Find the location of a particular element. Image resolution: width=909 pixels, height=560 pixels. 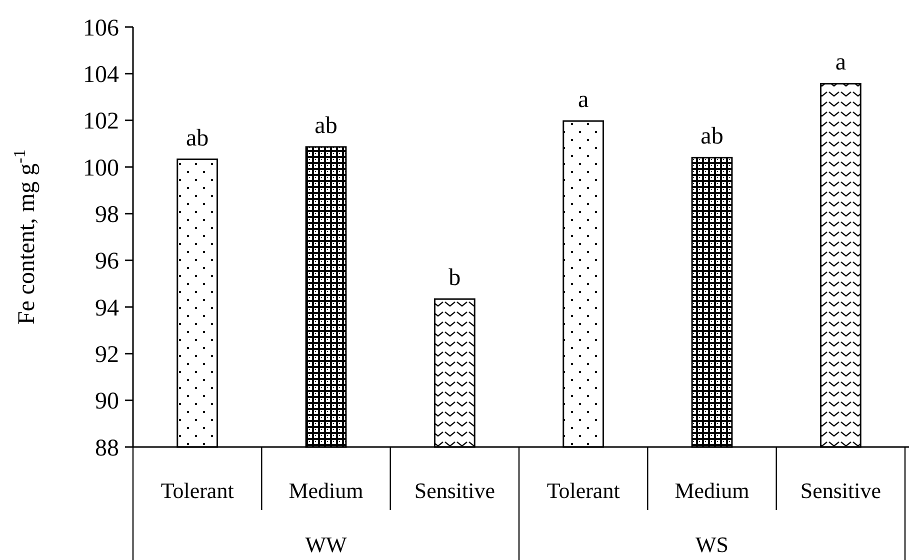

text: WW is located at coordinates (326, 544).